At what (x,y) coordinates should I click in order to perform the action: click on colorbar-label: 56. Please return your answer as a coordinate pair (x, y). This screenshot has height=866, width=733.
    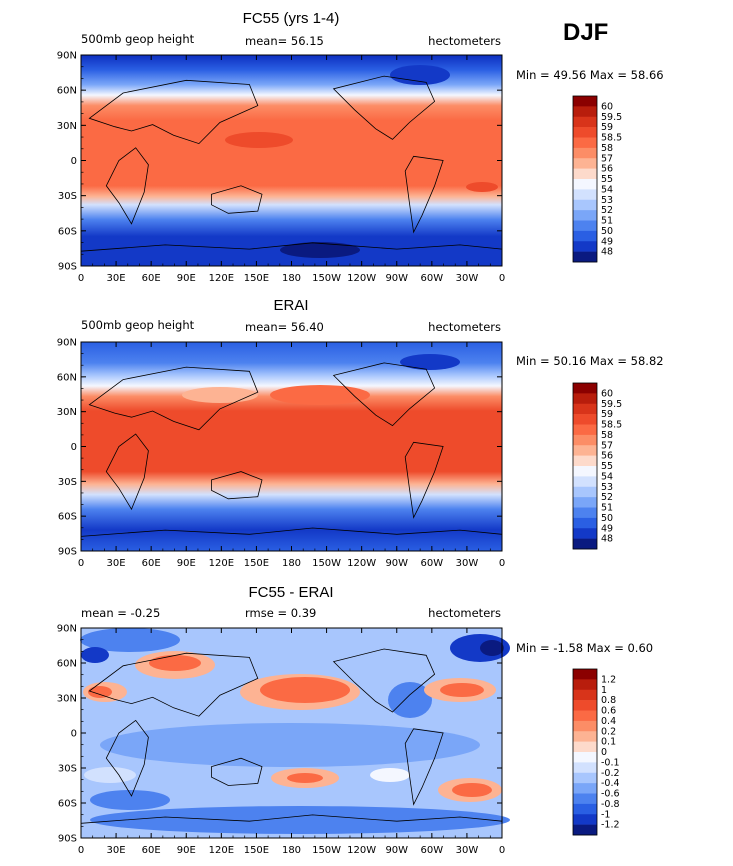
    Looking at the image, I should click on (607, 456).